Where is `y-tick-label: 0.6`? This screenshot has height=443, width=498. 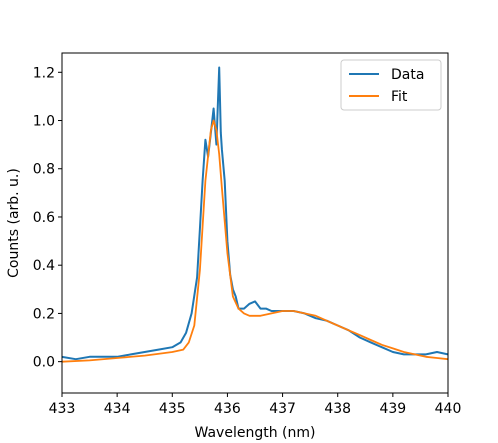 y-tick-label: 0.6 is located at coordinates (44, 218).